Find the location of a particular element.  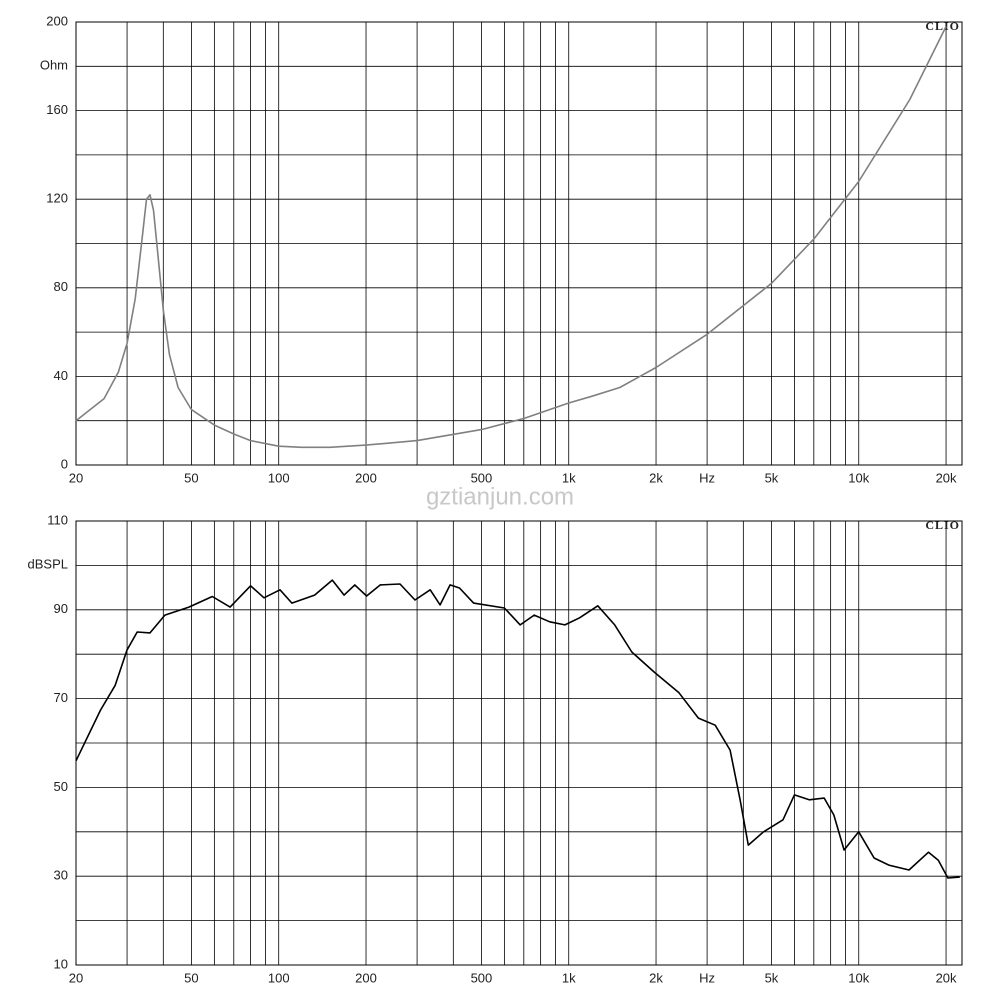

y-tick-label: 200 is located at coordinates (57, 20).